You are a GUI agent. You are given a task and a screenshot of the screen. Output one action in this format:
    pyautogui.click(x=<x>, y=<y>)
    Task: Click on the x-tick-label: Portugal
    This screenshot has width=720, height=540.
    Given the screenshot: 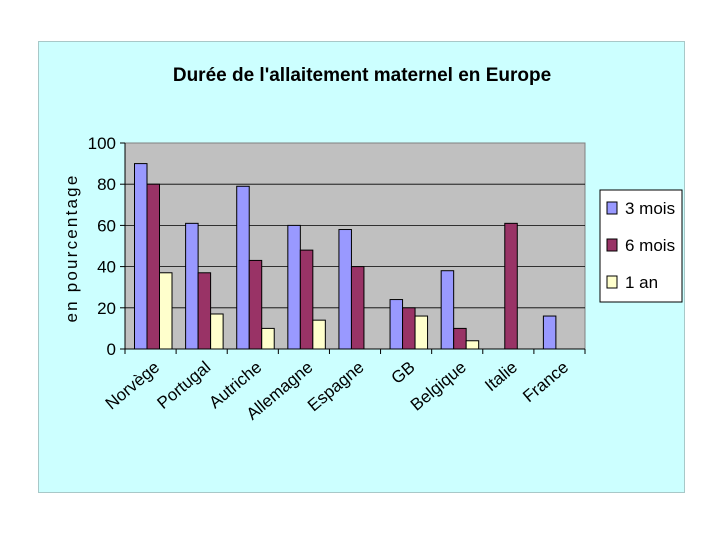 What is the action you would take?
    pyautogui.click(x=184, y=385)
    